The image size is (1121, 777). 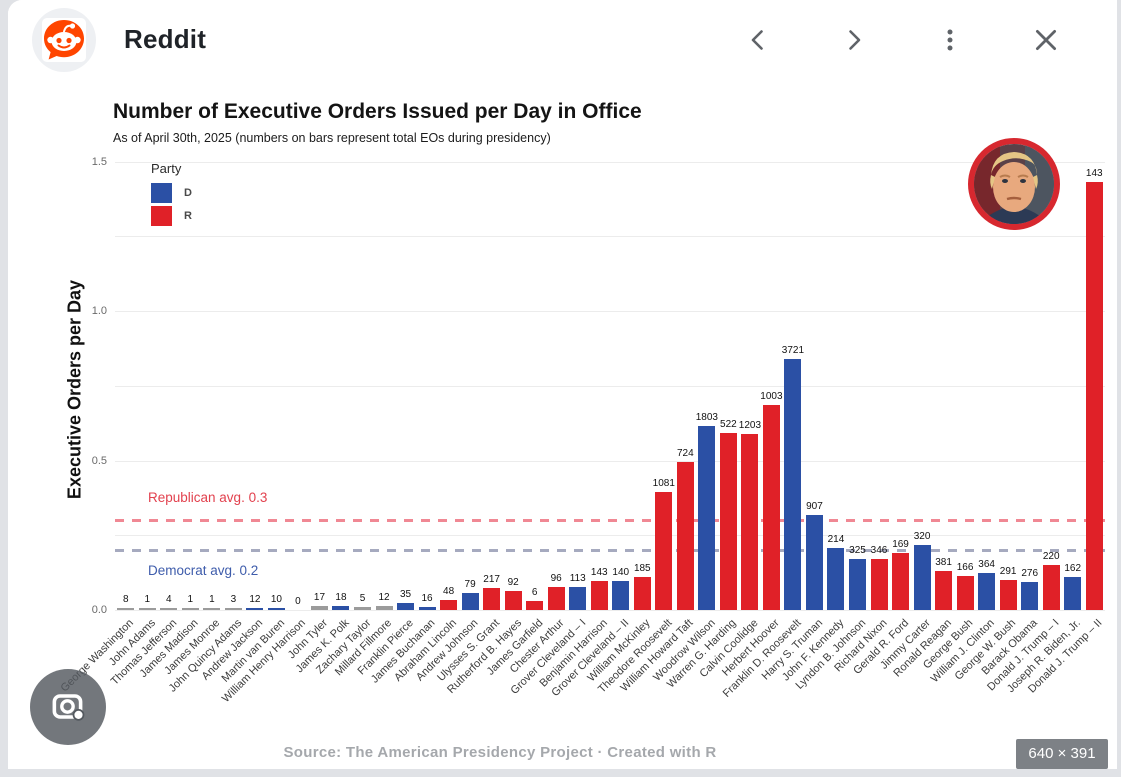 What do you see at coordinates (728, 424) in the screenshot?
I see `bar-value-label: 522` at bounding box center [728, 424].